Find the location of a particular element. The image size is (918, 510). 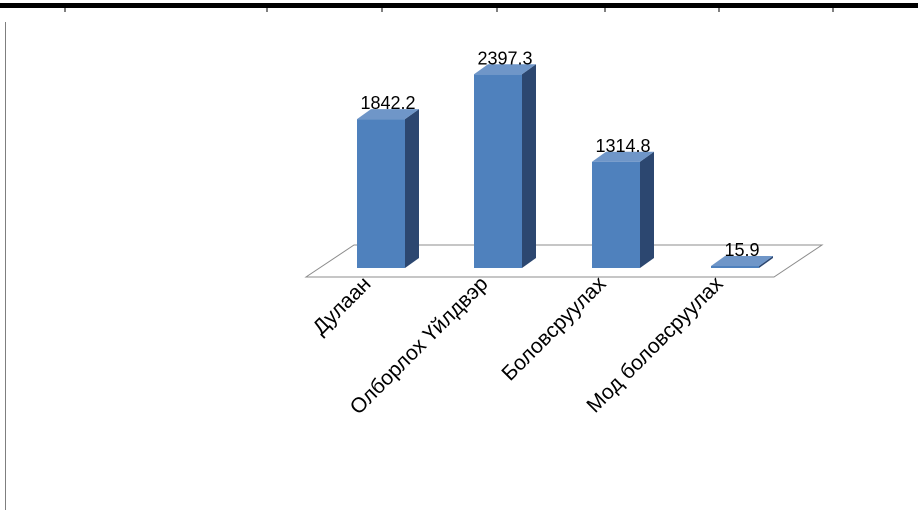

category-label: Дулаан is located at coordinates (341, 305).